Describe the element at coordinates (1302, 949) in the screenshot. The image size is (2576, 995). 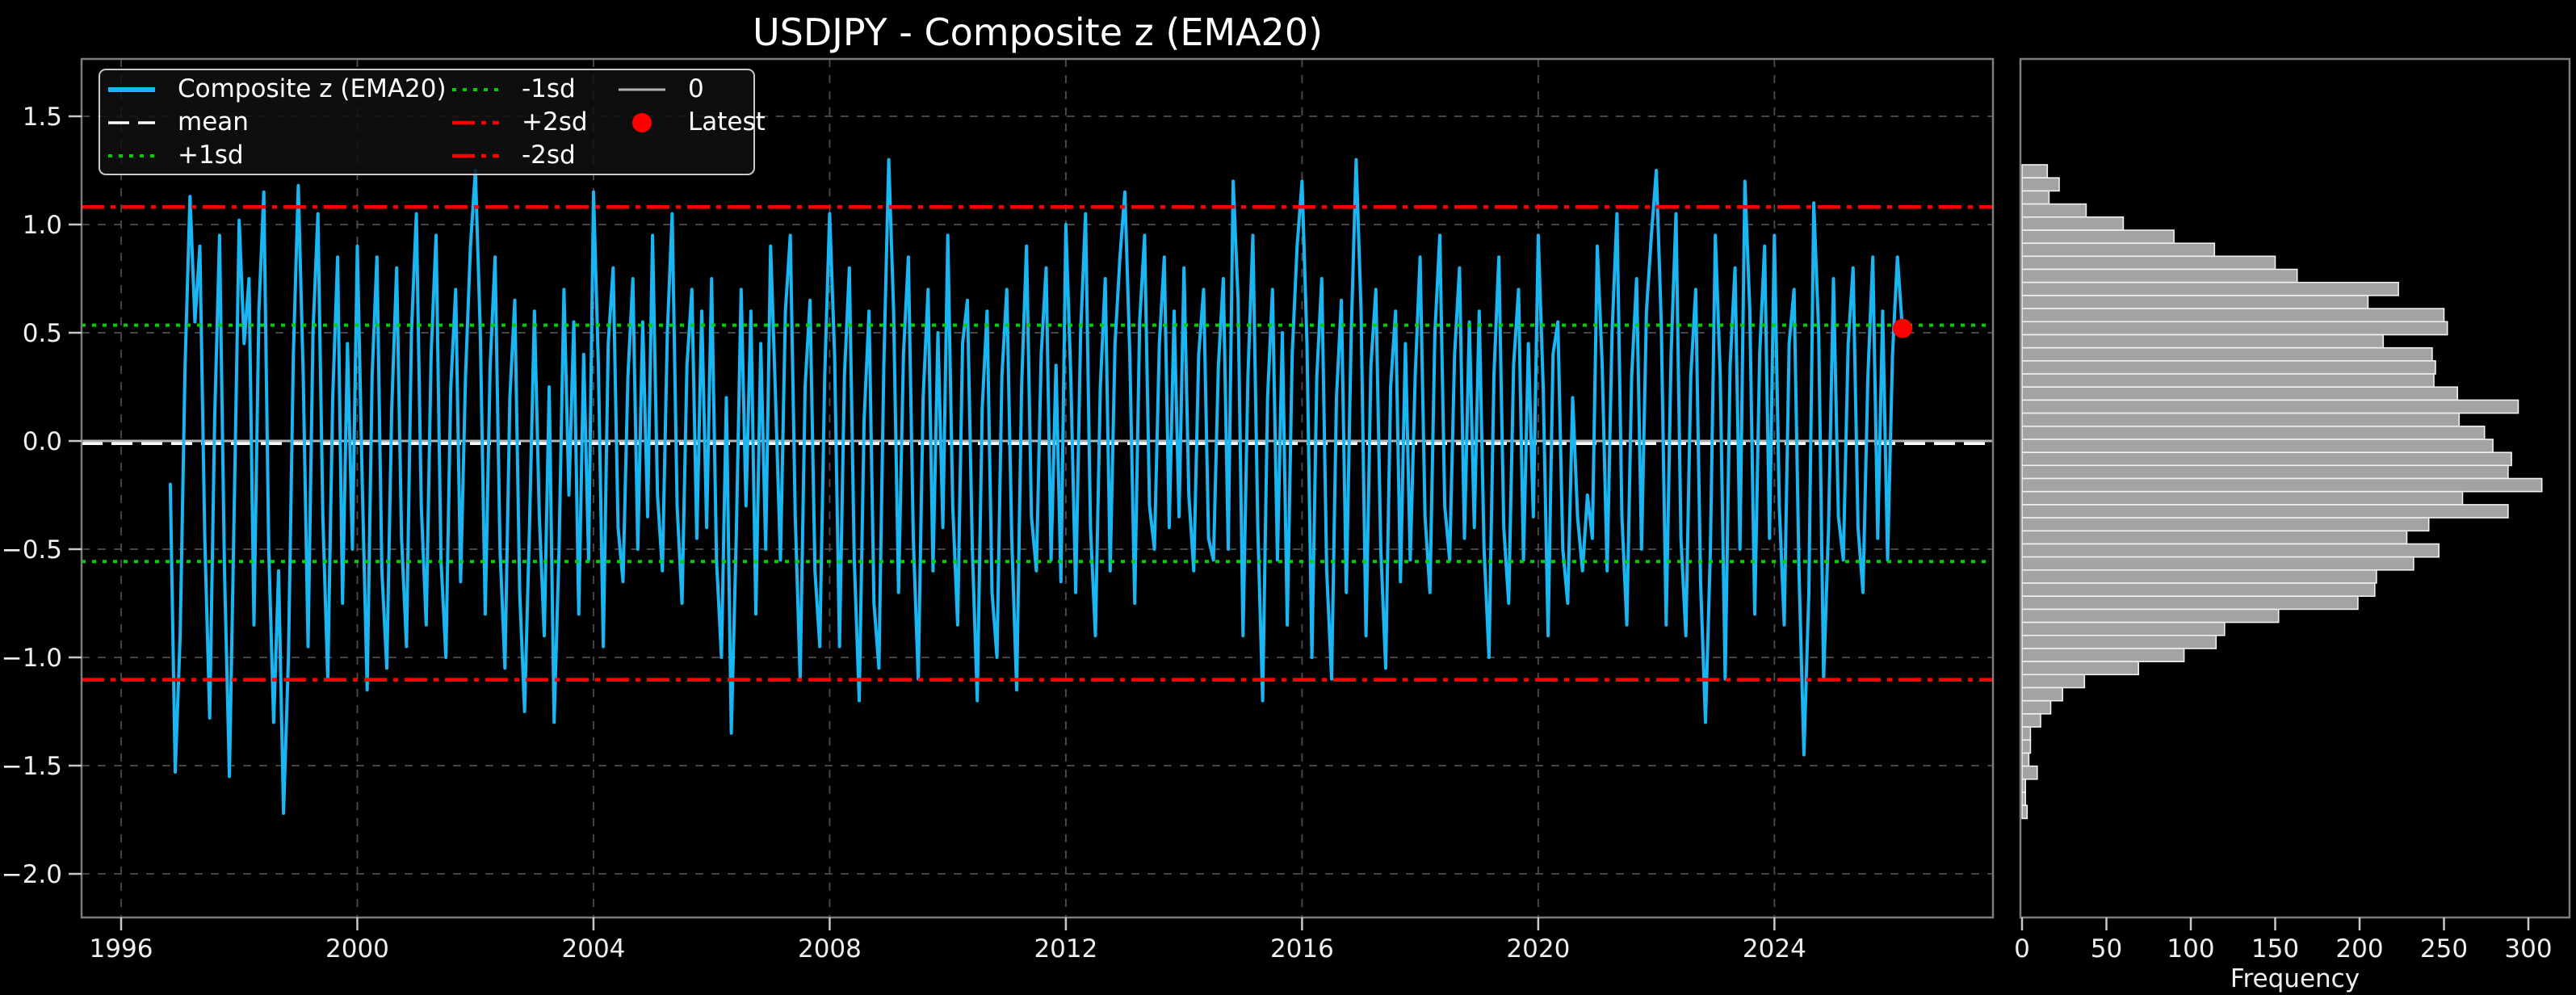
I see `x-tick-label: 2016` at that location.